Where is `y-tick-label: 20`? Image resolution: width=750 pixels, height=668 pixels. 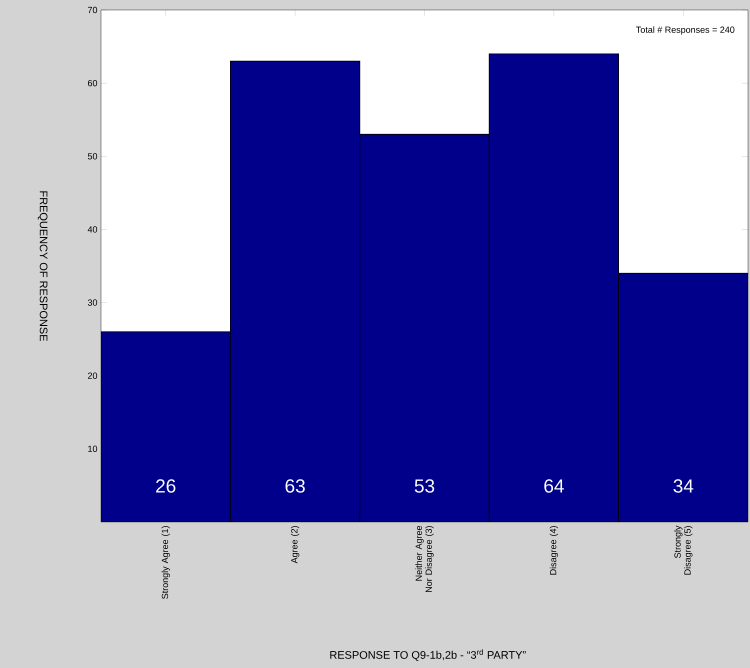 y-tick-label: 20 is located at coordinates (93, 375).